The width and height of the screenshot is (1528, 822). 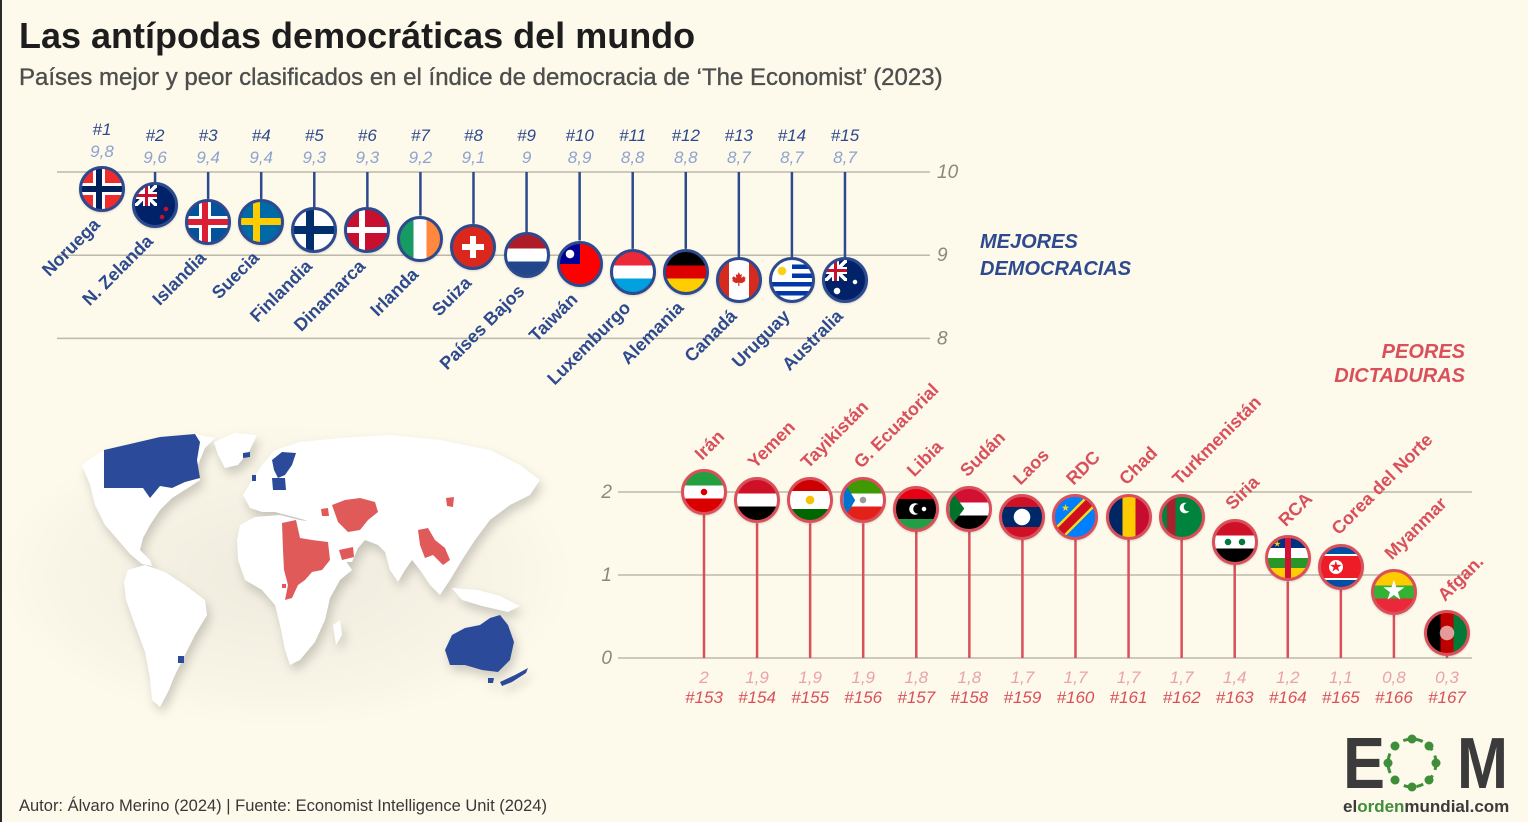 I want to click on logo-site-highlight: orden, so click(x=1380, y=806).